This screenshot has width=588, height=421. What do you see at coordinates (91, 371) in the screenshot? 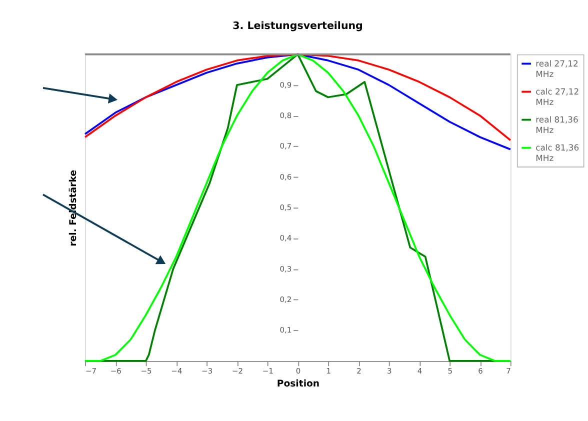
I see `x-tick-label: −7` at bounding box center [91, 371].